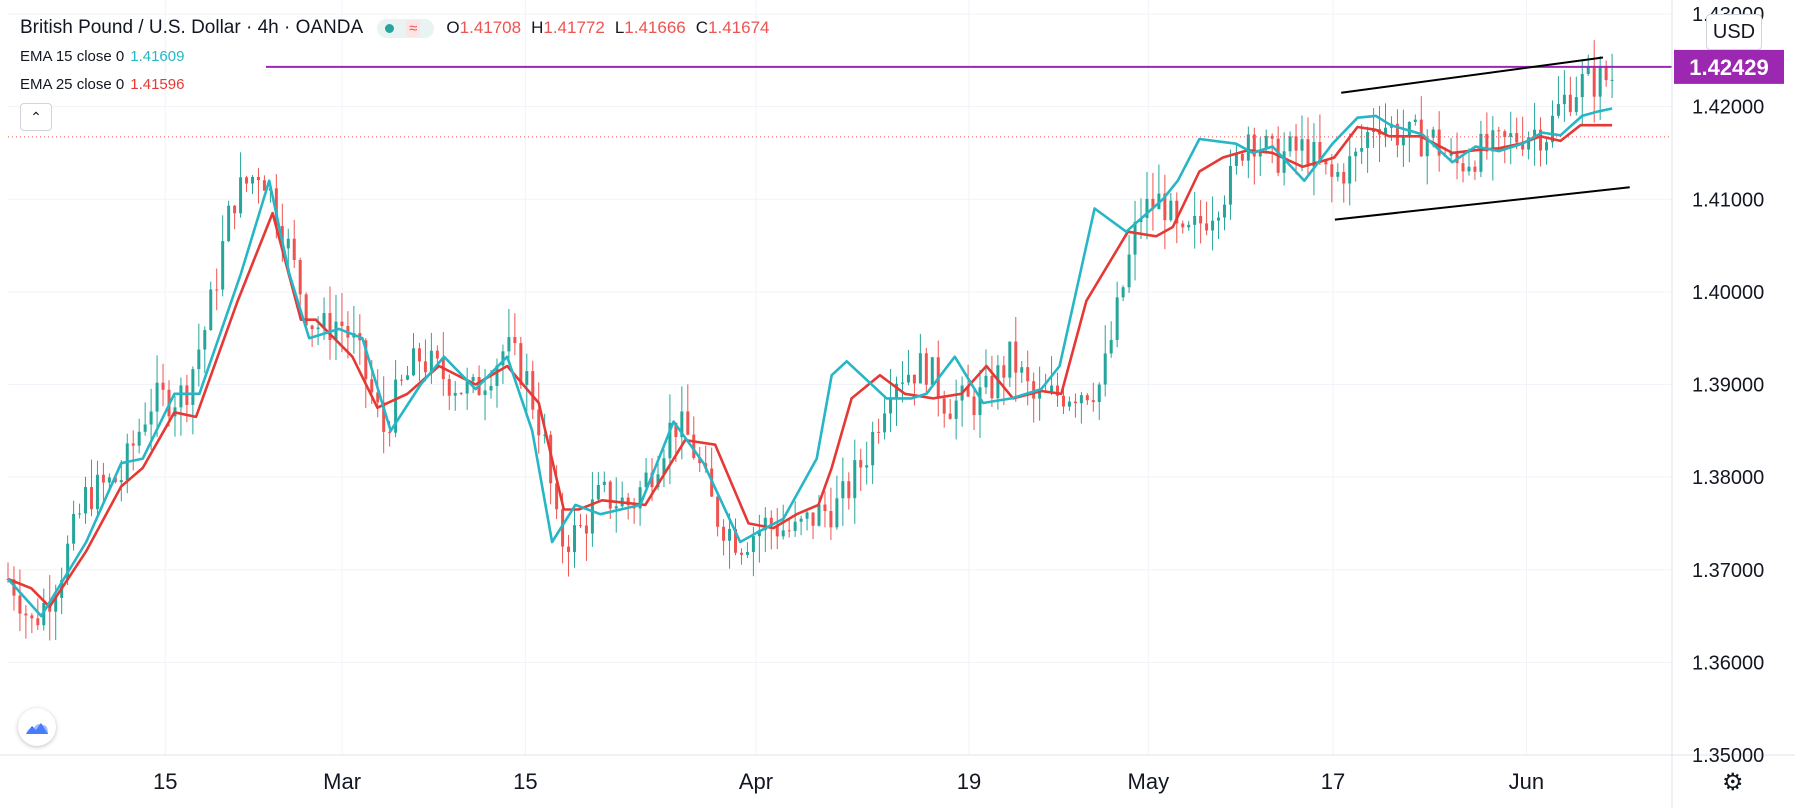 The image size is (1795, 808). I want to click on ohlc-high-value: 1.41772, so click(574, 27).